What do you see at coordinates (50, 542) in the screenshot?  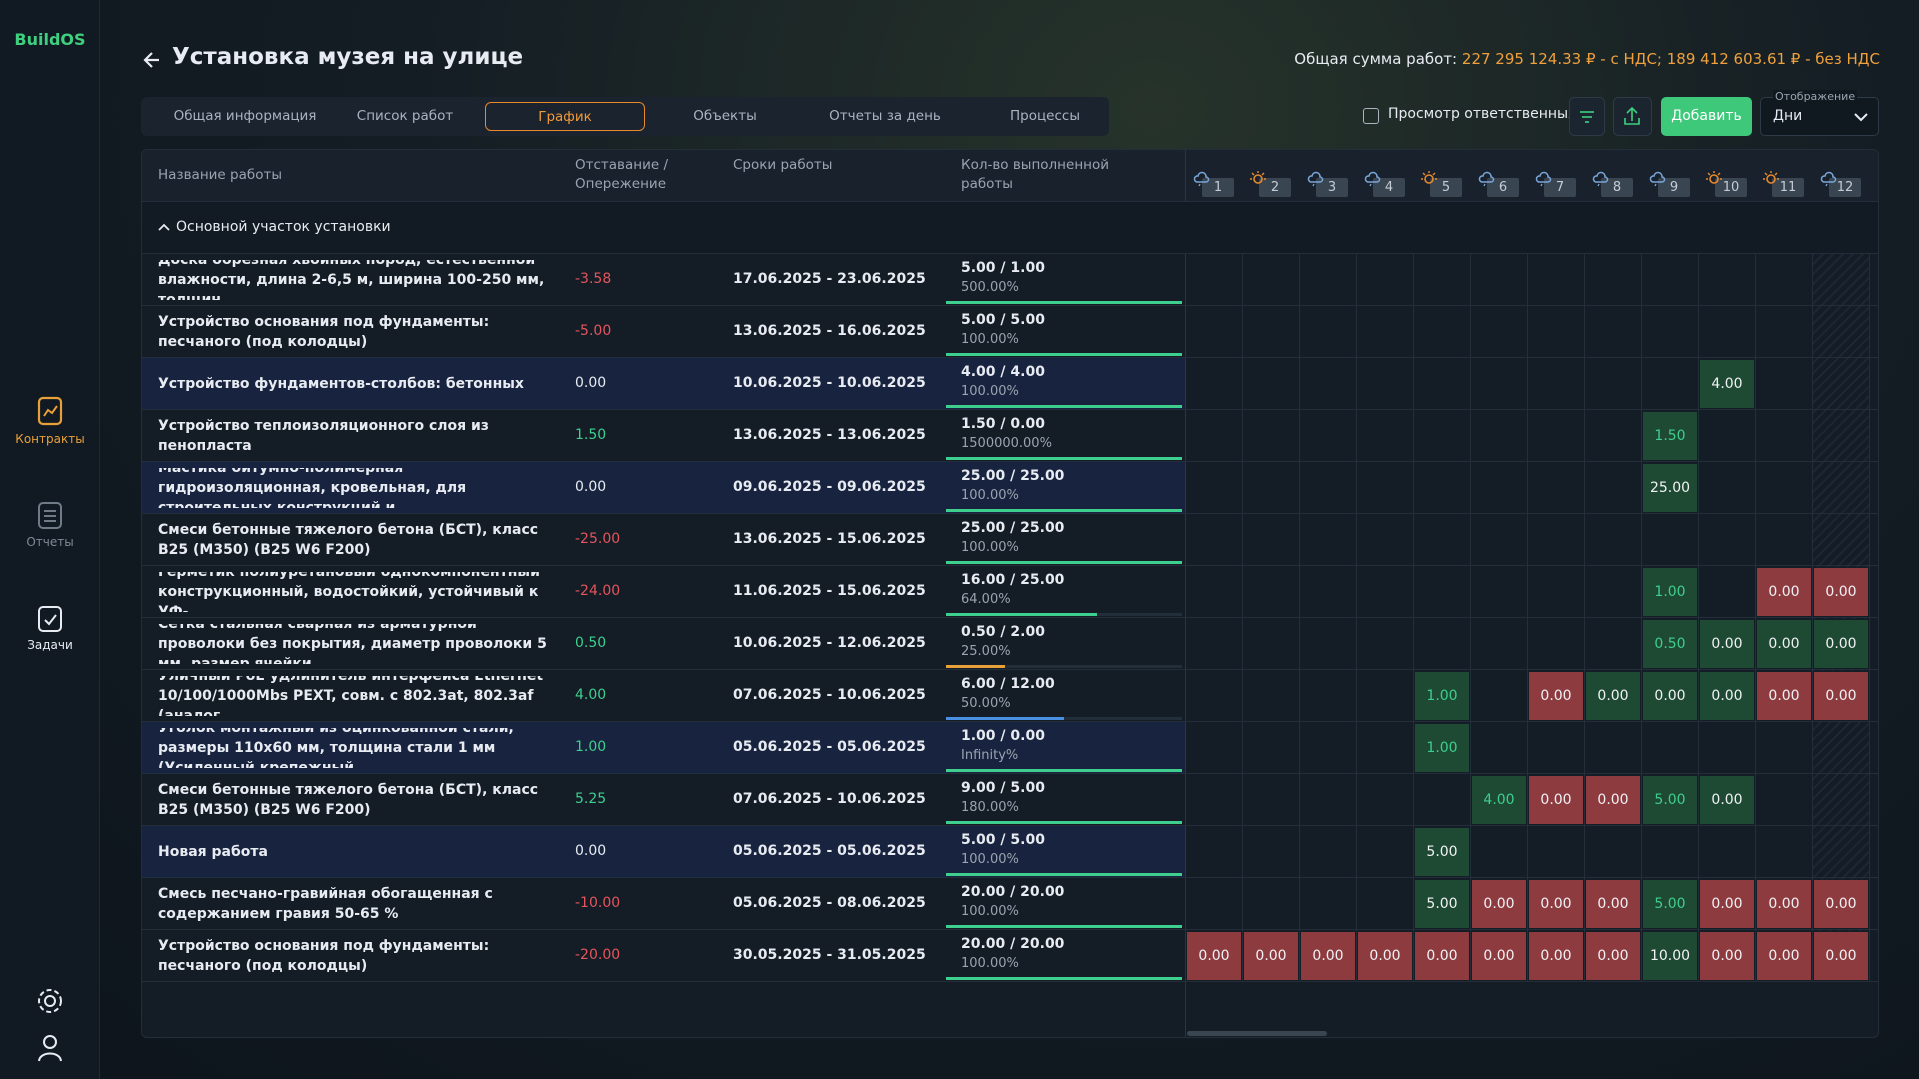 I see `nav-item: Отчеты` at bounding box center [50, 542].